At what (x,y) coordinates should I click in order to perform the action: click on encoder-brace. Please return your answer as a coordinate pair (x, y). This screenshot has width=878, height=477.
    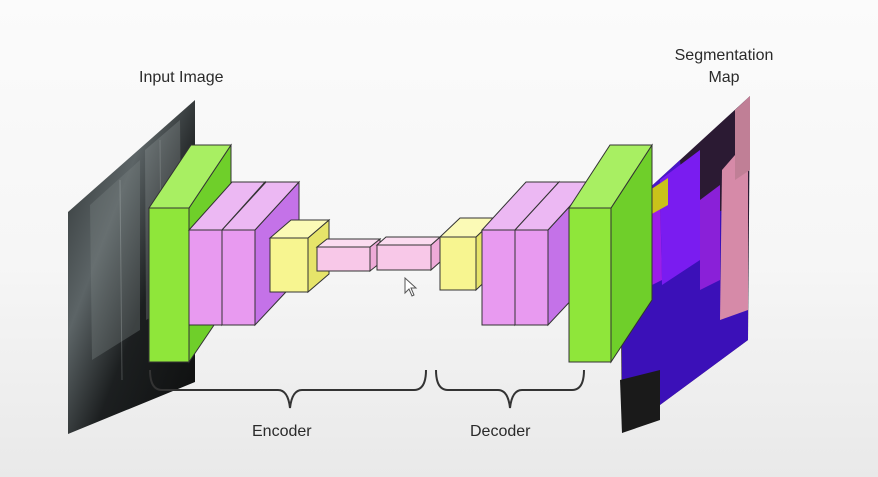
    Looking at the image, I should click on (288, 389).